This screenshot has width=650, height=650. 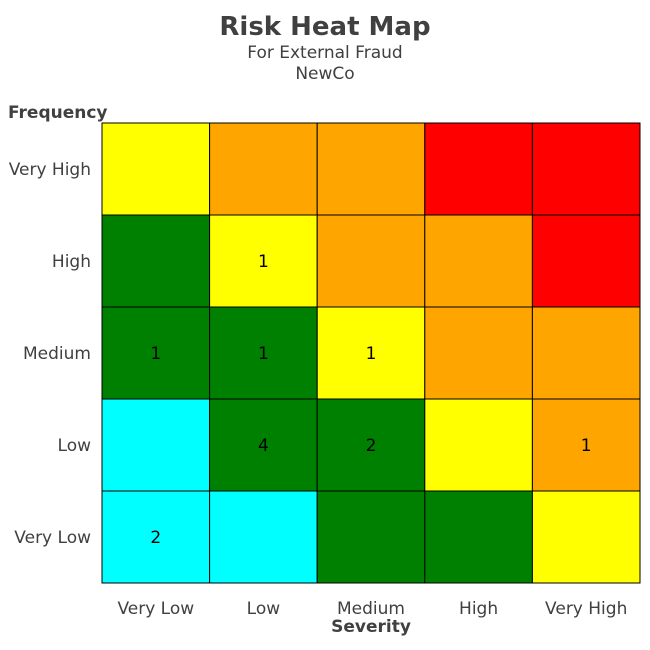 I want to click on chart-title: Risk Heat Map, so click(x=324, y=27).